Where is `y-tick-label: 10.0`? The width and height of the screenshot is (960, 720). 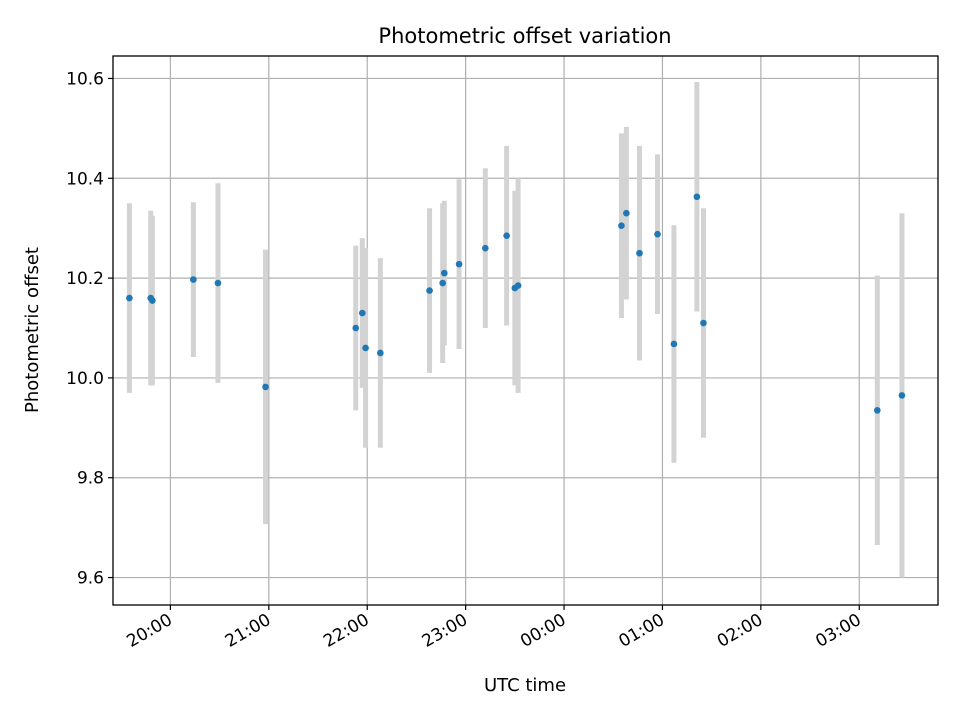
y-tick-label: 10.0 is located at coordinates (85, 379).